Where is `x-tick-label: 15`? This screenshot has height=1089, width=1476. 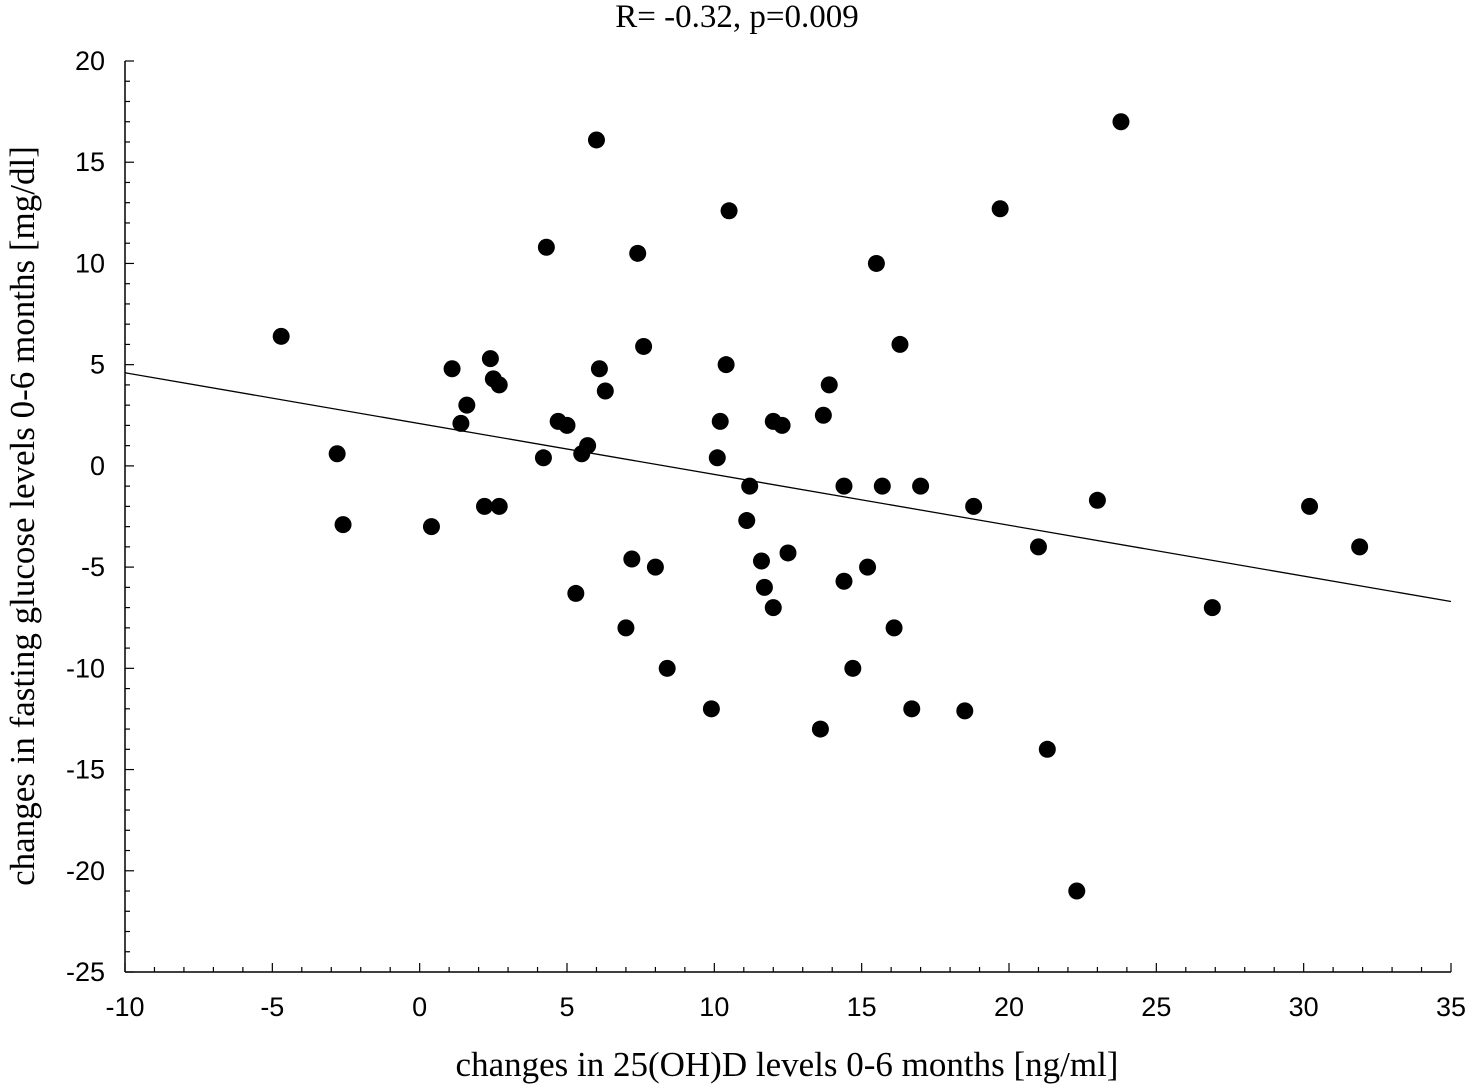
x-tick-label: 15 is located at coordinates (862, 1007).